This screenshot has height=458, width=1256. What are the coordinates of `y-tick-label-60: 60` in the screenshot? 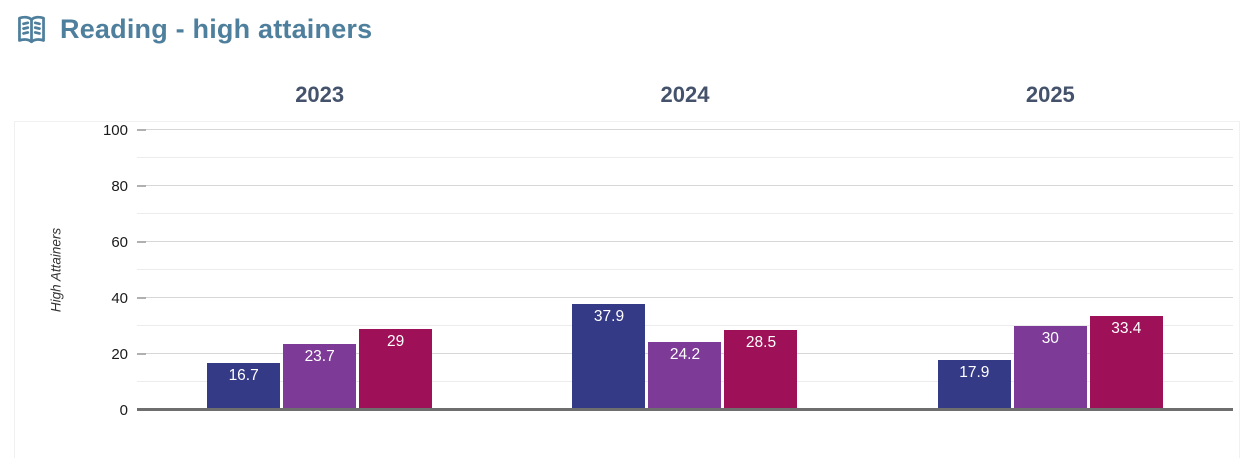 It's located at (119, 242).